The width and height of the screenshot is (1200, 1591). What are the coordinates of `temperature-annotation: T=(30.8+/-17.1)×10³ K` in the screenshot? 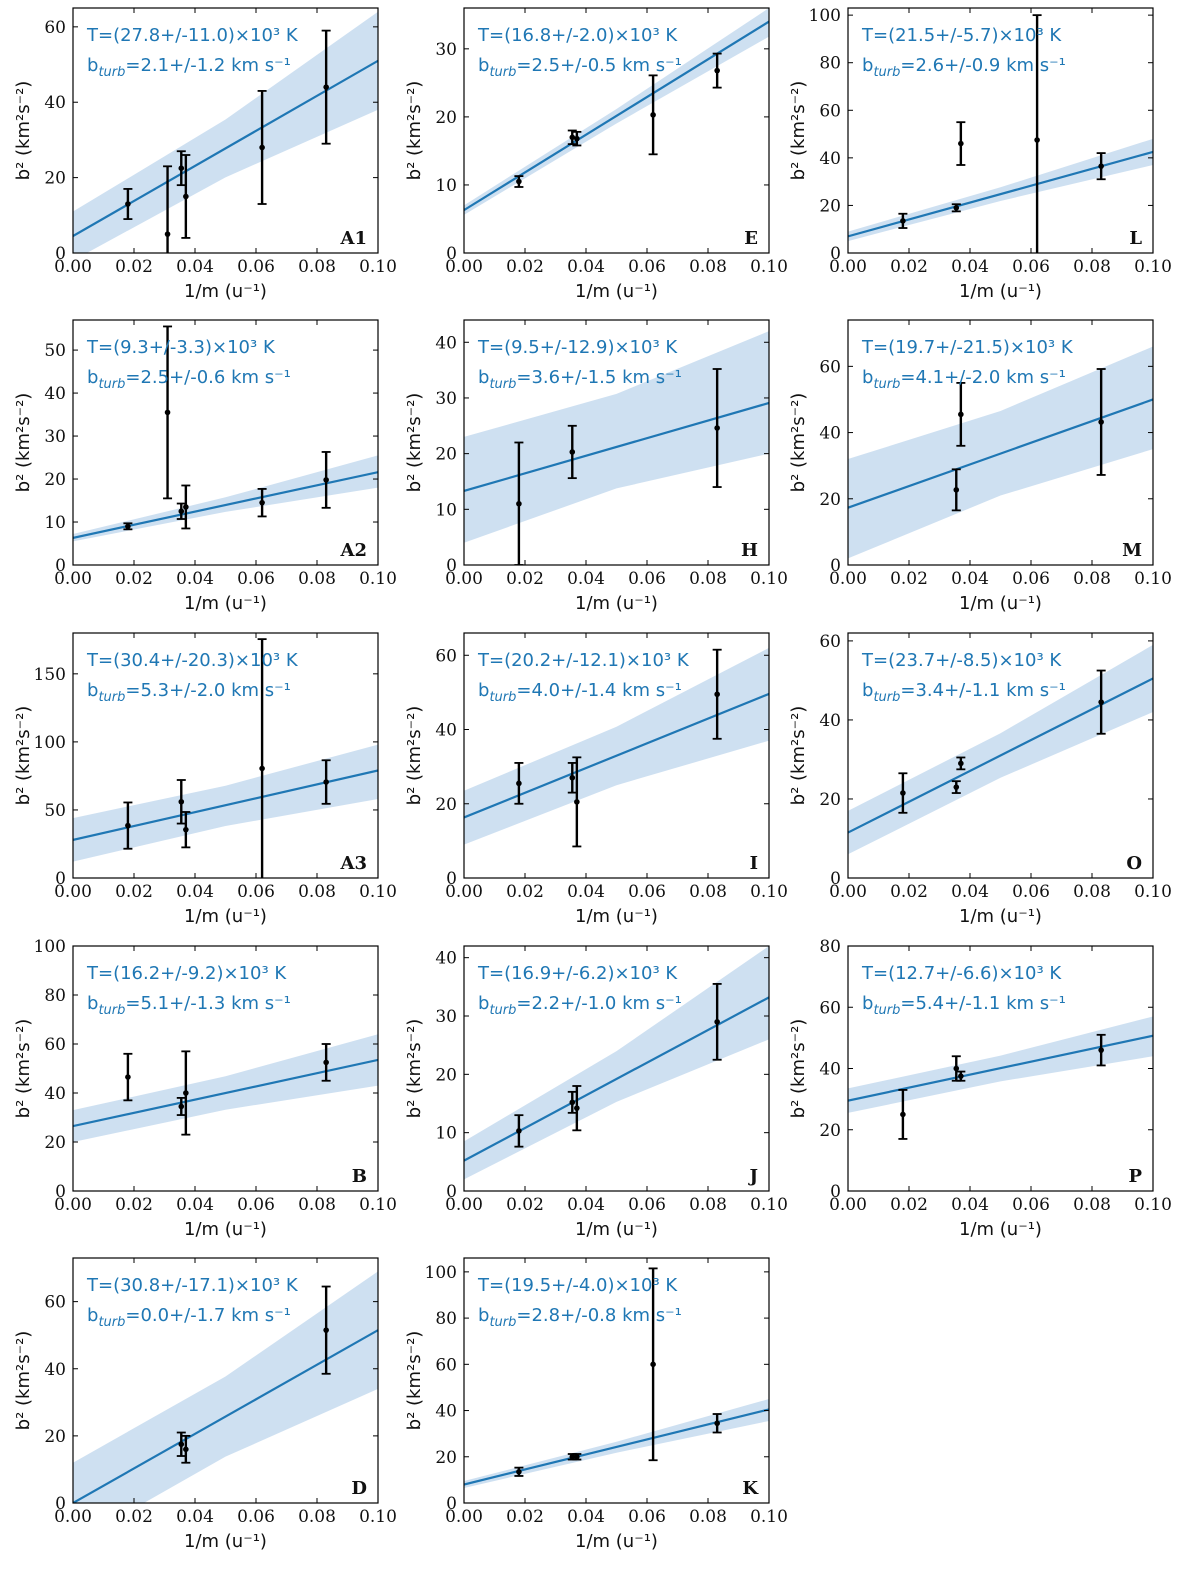 It's located at (192, 1285).